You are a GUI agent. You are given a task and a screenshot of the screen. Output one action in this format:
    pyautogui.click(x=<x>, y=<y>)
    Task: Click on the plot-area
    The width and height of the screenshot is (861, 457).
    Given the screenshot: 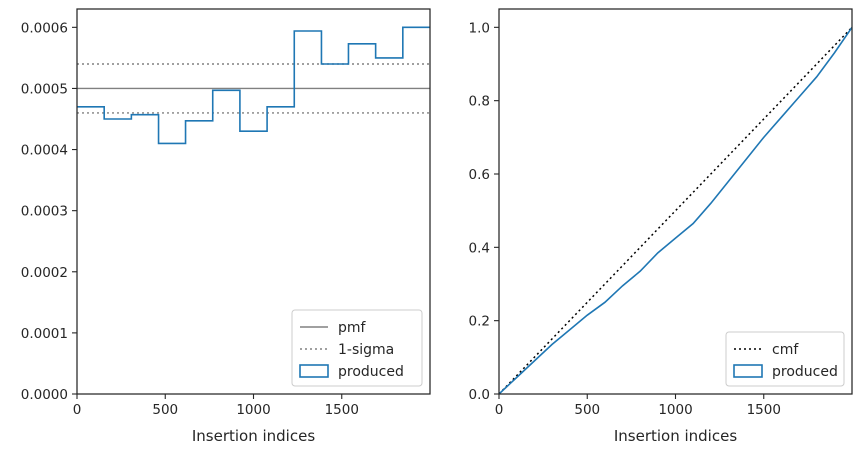 What is the action you would take?
    pyautogui.click(x=253, y=85)
    